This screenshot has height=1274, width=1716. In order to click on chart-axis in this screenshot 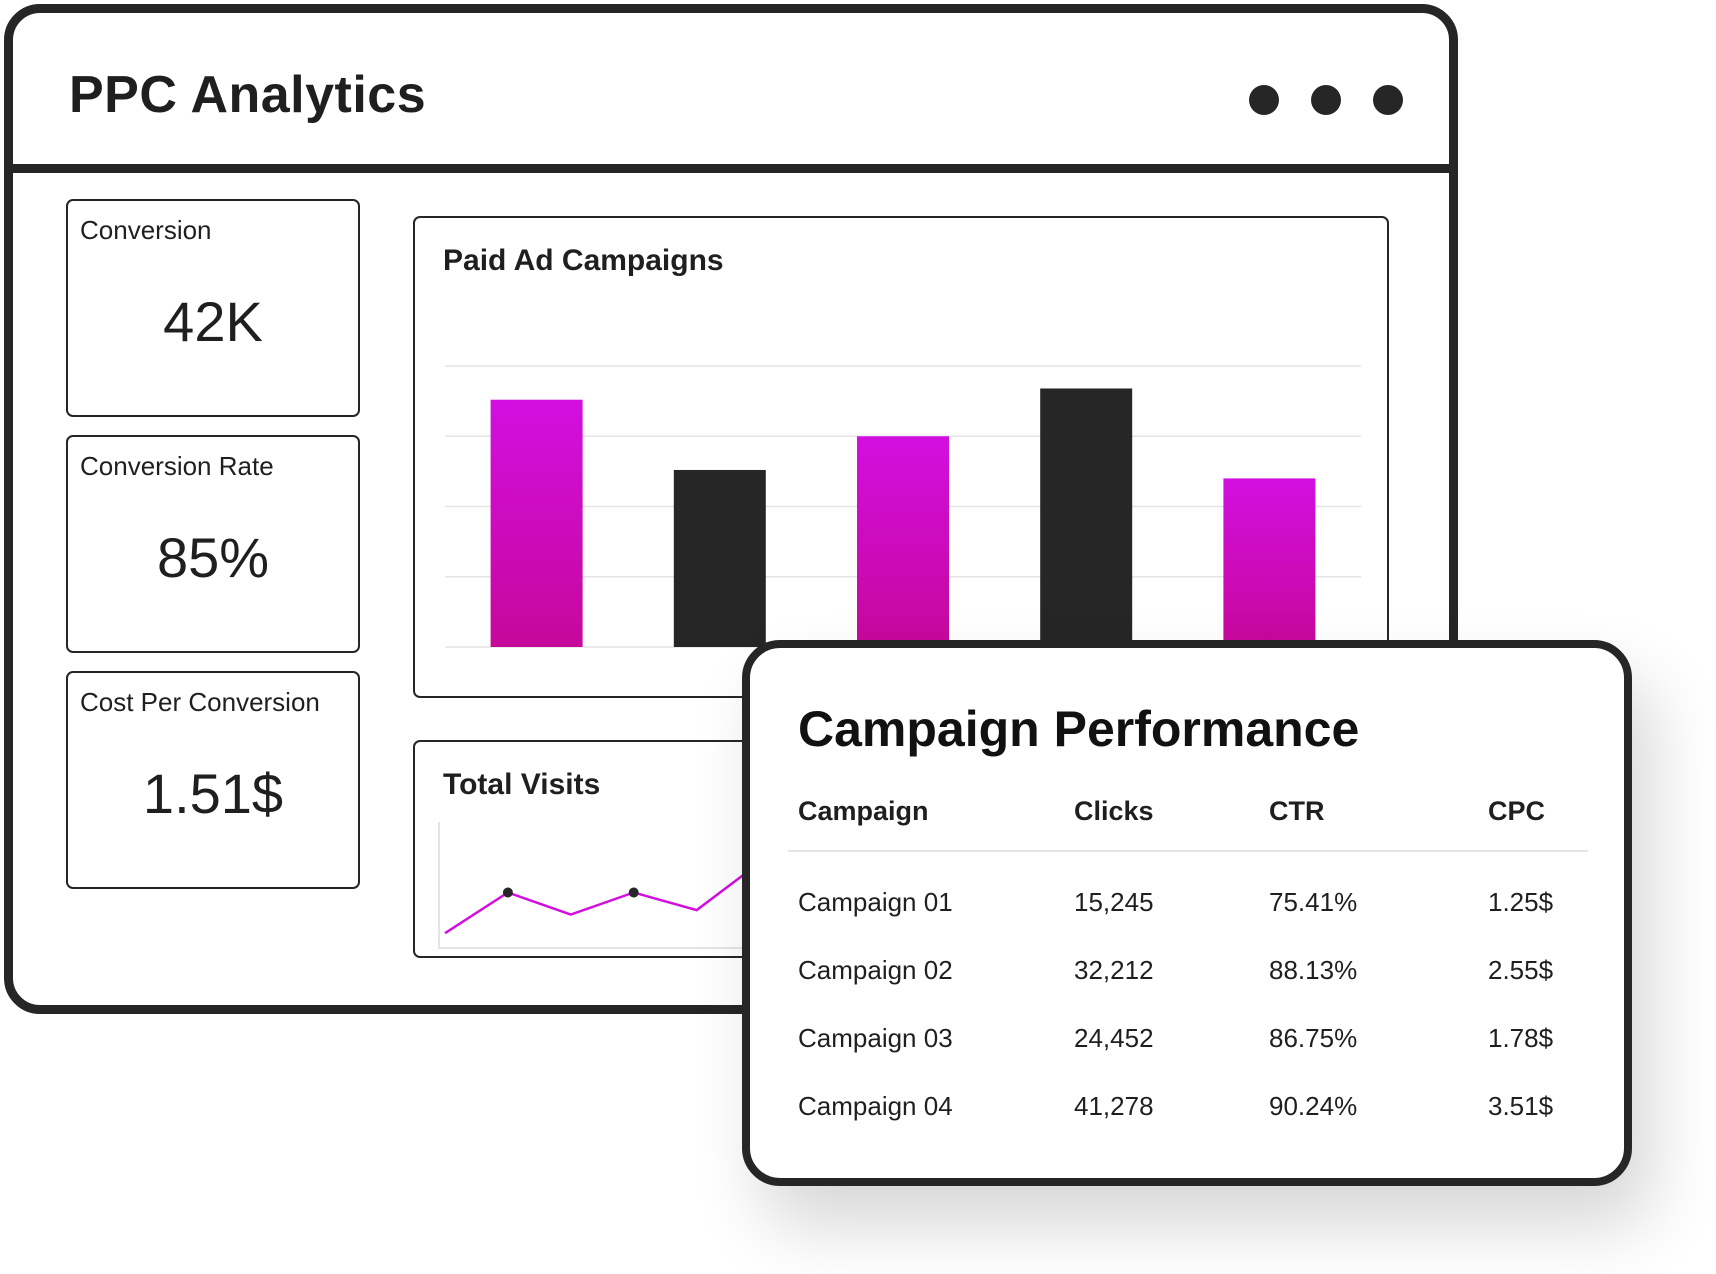, I will do `click(636, 885)`.